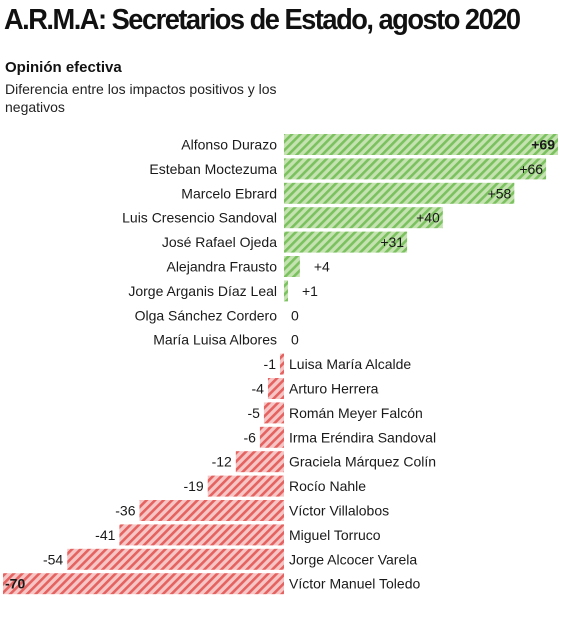  Describe the element at coordinates (310, 291) in the screenshot. I see `value-label: +1` at that location.